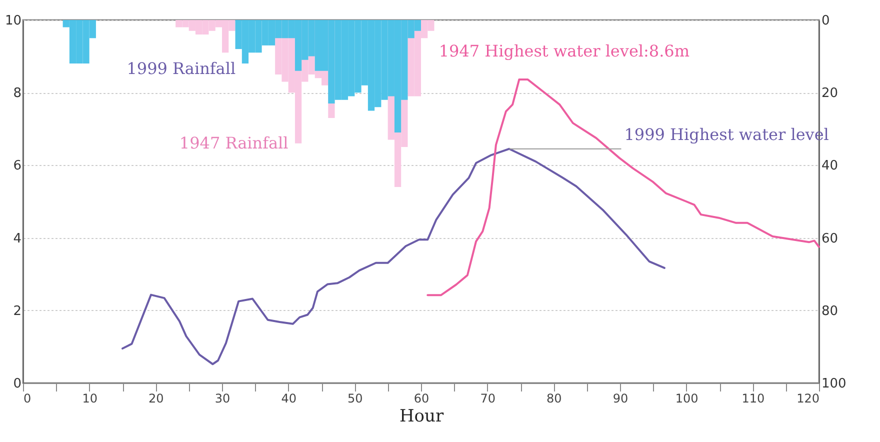 The height and width of the screenshot is (442, 880). I want to click on x-tick-label: 90, so click(620, 399).